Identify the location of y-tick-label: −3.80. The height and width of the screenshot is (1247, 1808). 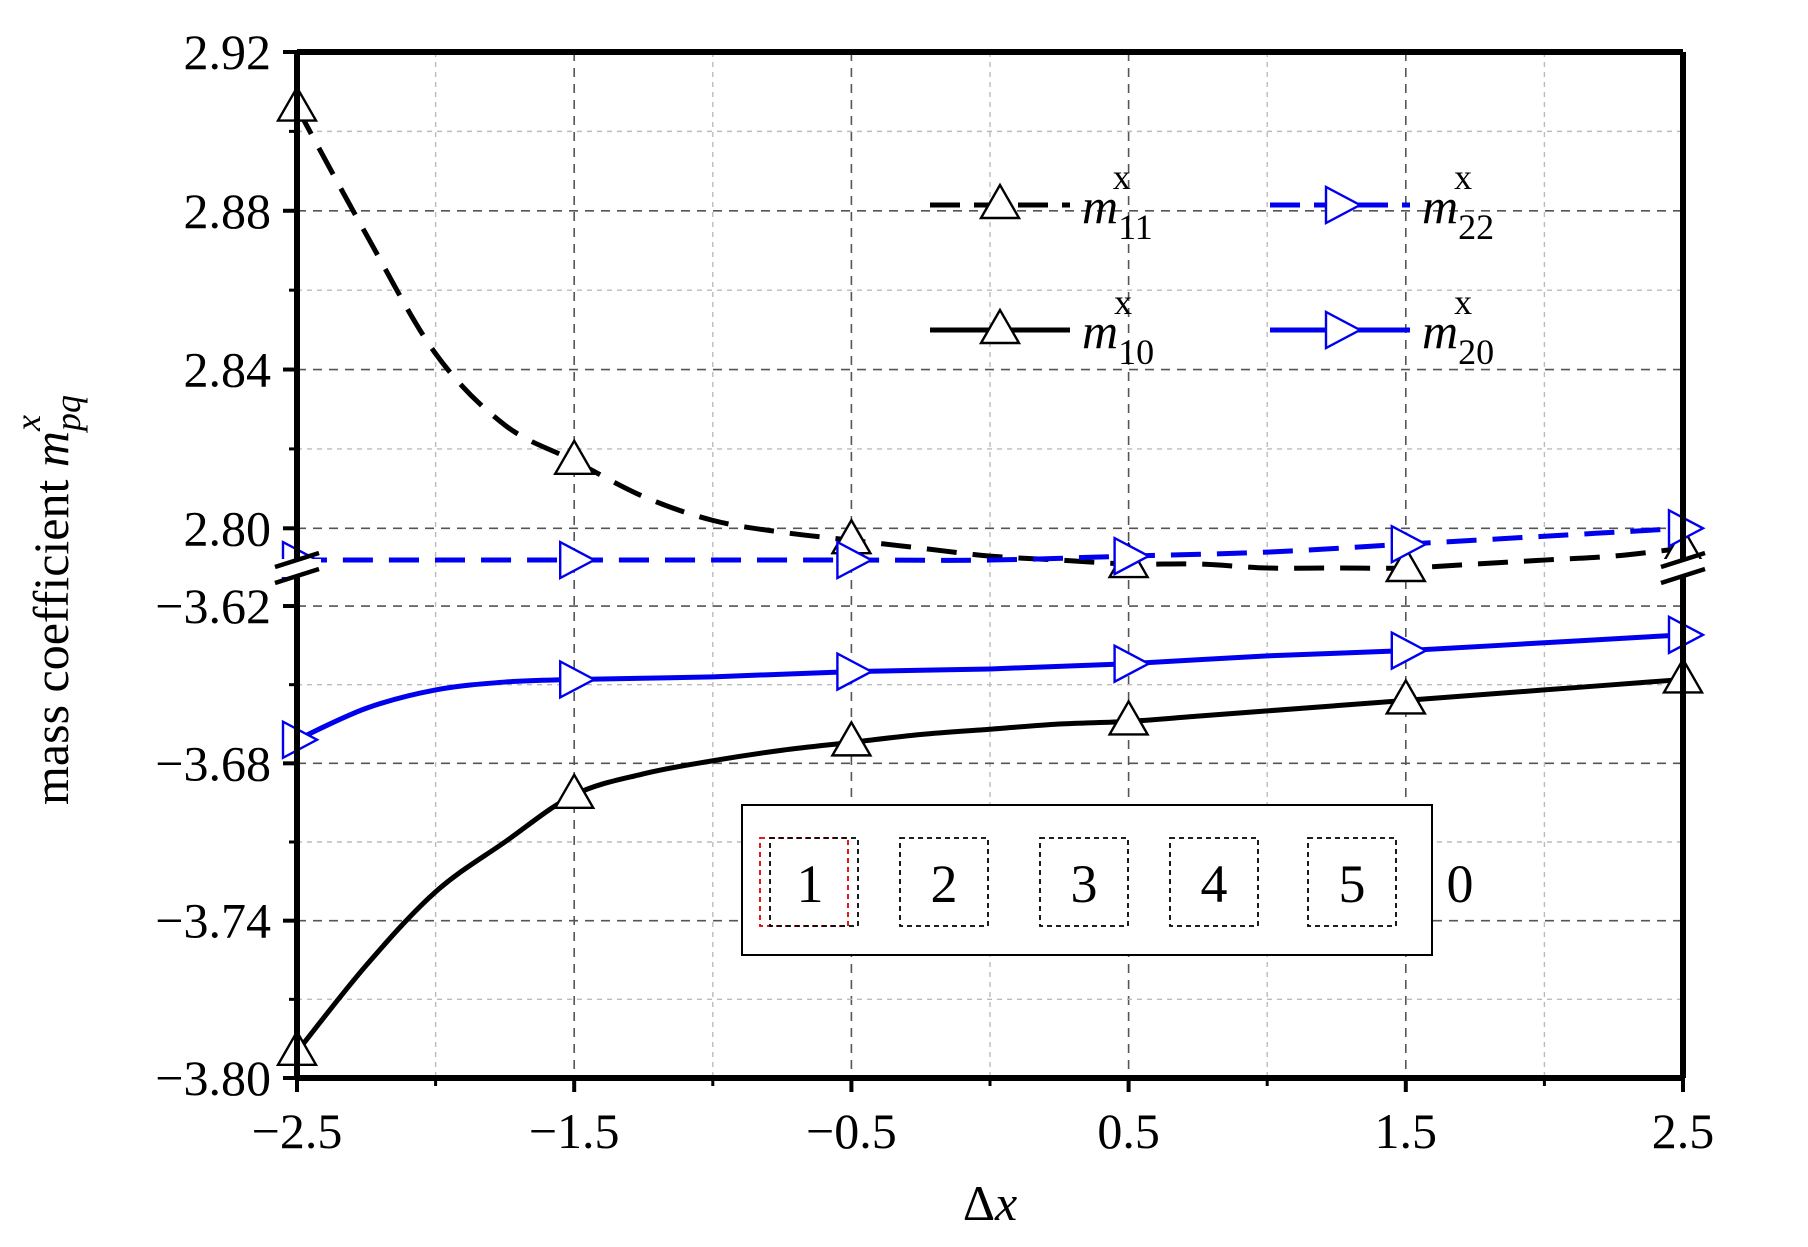
(213, 1078).